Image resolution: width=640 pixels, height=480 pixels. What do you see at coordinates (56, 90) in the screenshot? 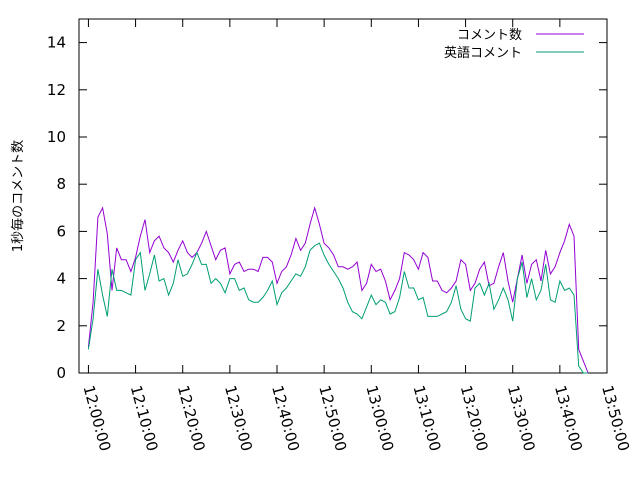
I see `y-tick-label: 12` at bounding box center [56, 90].